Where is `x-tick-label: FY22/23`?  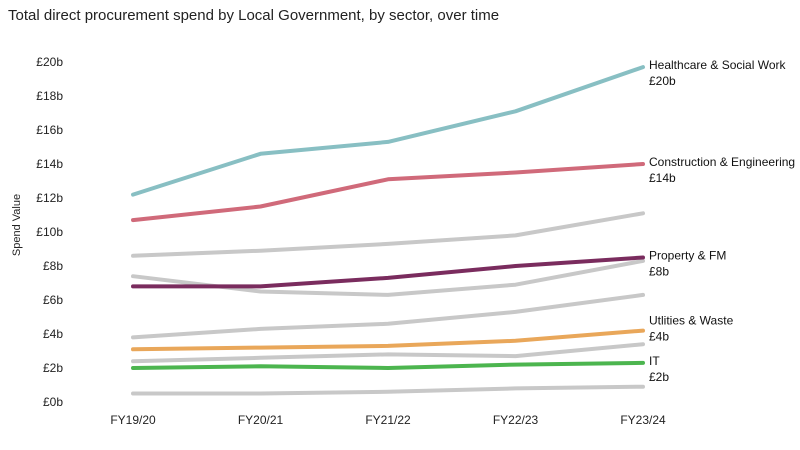 x-tick-label: FY22/23 is located at coordinates (516, 420).